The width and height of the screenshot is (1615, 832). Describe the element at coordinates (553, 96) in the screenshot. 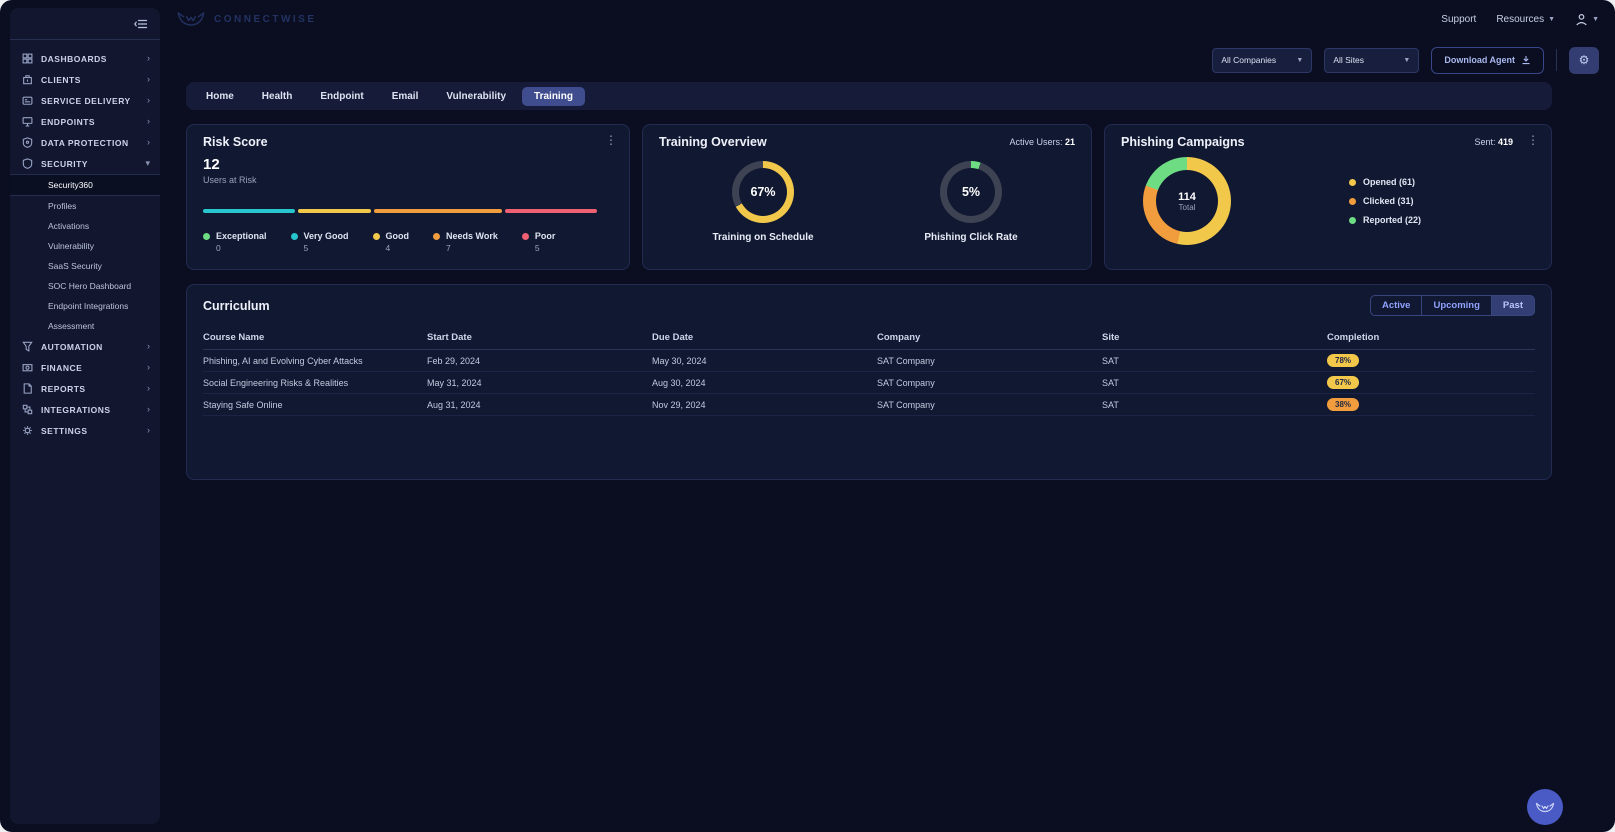

I see `tab-training: Training` at that location.